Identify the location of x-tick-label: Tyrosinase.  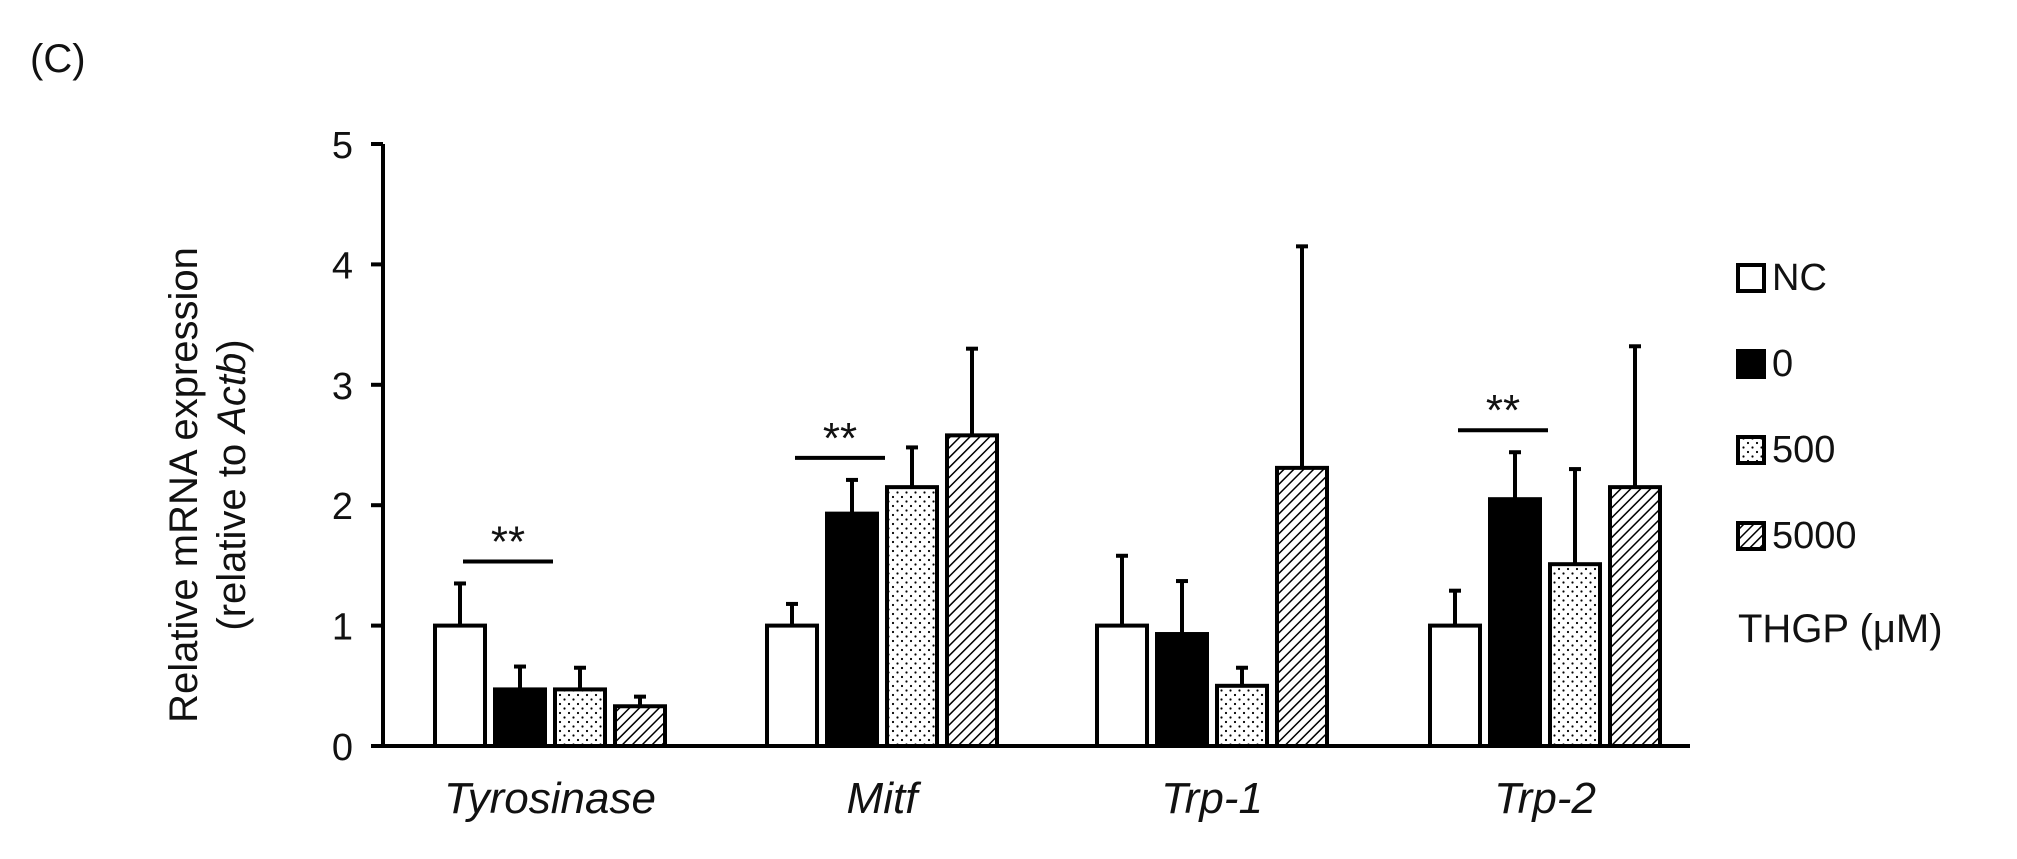
(550, 798).